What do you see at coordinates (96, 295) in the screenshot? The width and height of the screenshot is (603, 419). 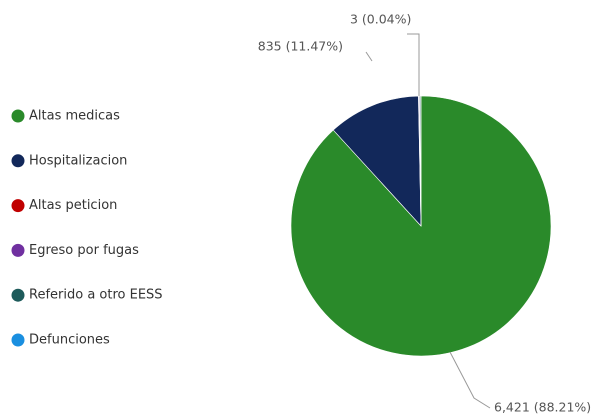 I see `legend-label: Referido a otro EESS` at bounding box center [96, 295].